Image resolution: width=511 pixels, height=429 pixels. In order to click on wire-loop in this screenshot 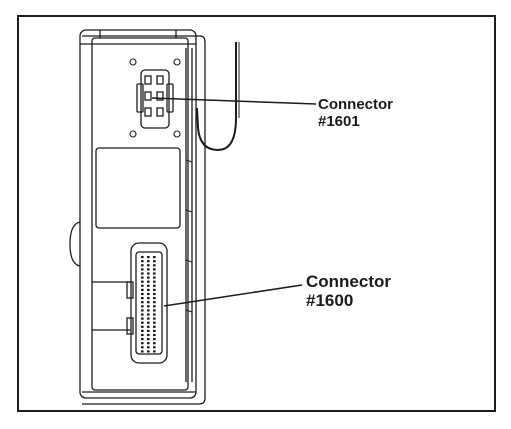, I will do `click(216, 97)`.